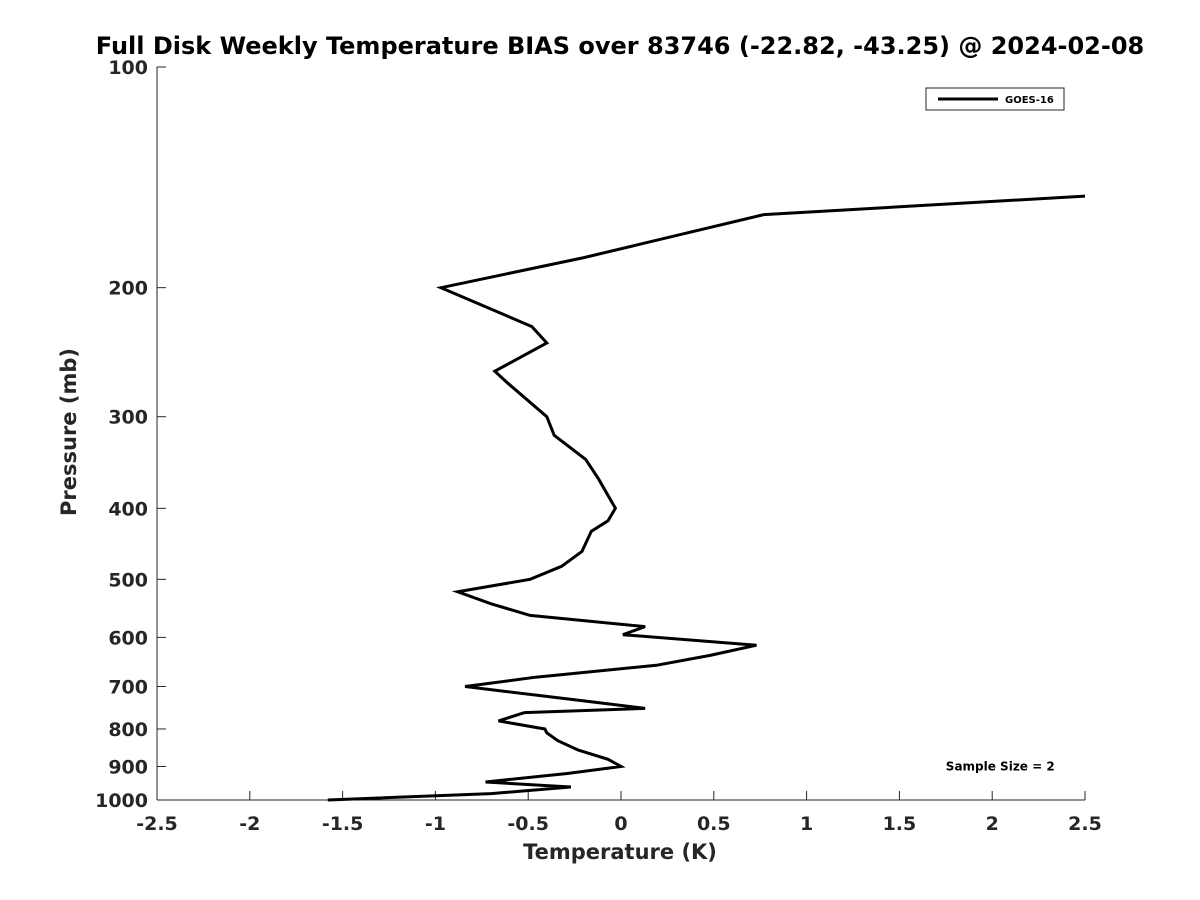 The height and width of the screenshot is (900, 1200). I want to click on y-tick-label: 1000, so click(121, 801).